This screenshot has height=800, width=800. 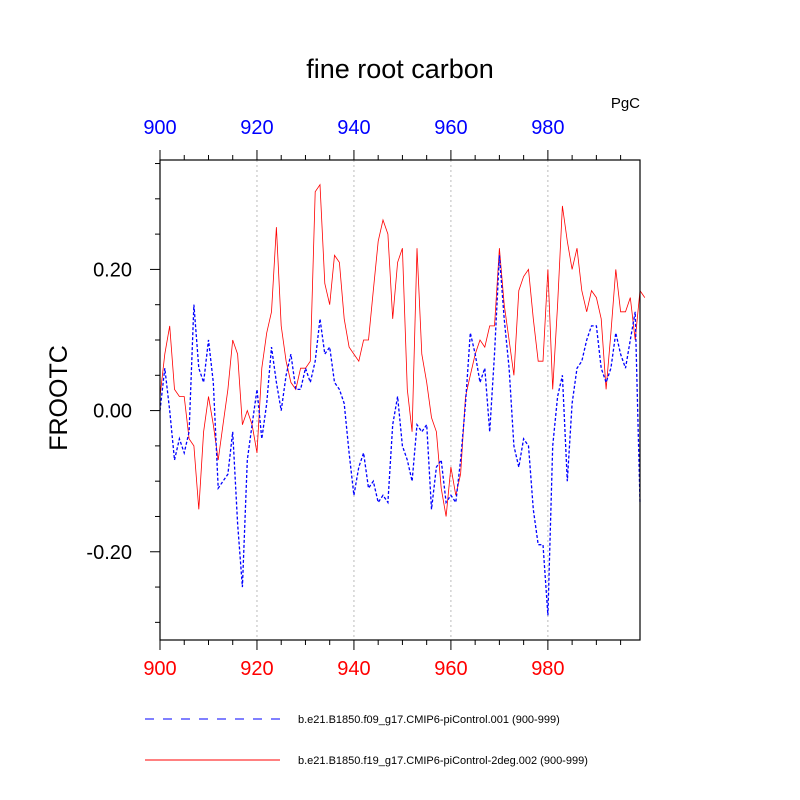 I want to click on x-tick-label-top: 940, so click(x=353, y=128).